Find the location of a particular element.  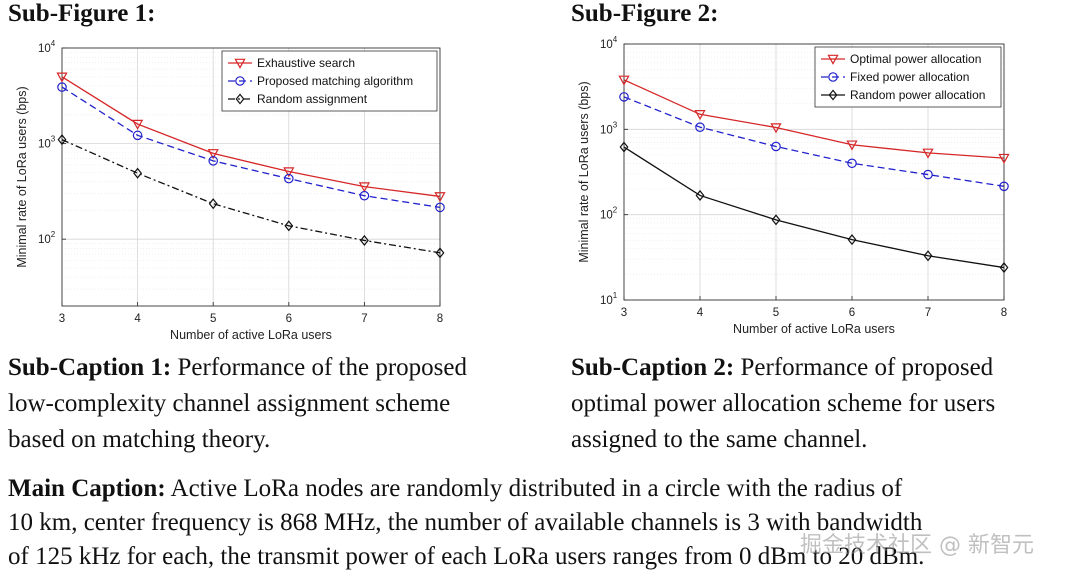

c2-x-tick-label: 4 is located at coordinates (700, 313).